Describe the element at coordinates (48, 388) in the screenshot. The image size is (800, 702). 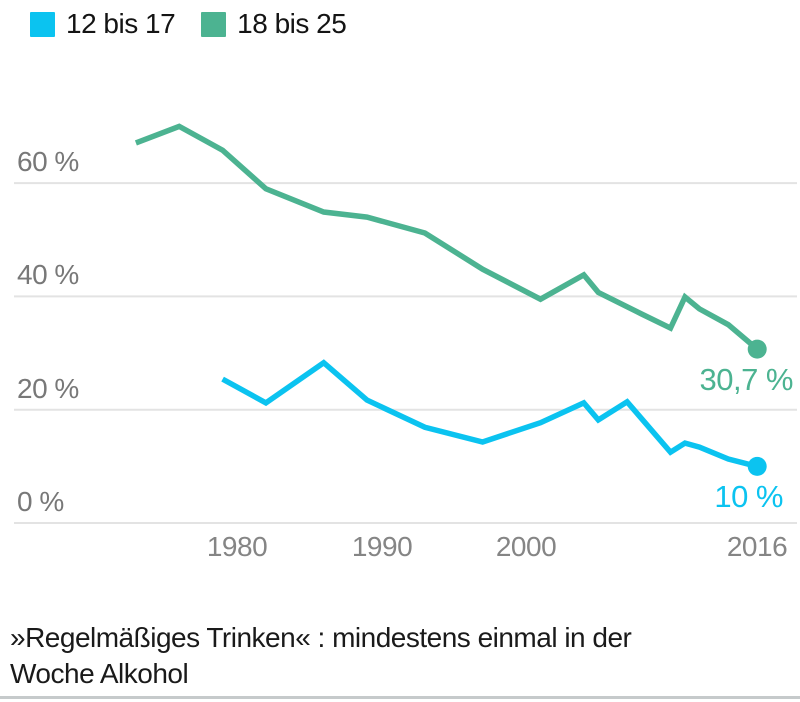
I see `y-tick-label-20: 20 %` at that location.